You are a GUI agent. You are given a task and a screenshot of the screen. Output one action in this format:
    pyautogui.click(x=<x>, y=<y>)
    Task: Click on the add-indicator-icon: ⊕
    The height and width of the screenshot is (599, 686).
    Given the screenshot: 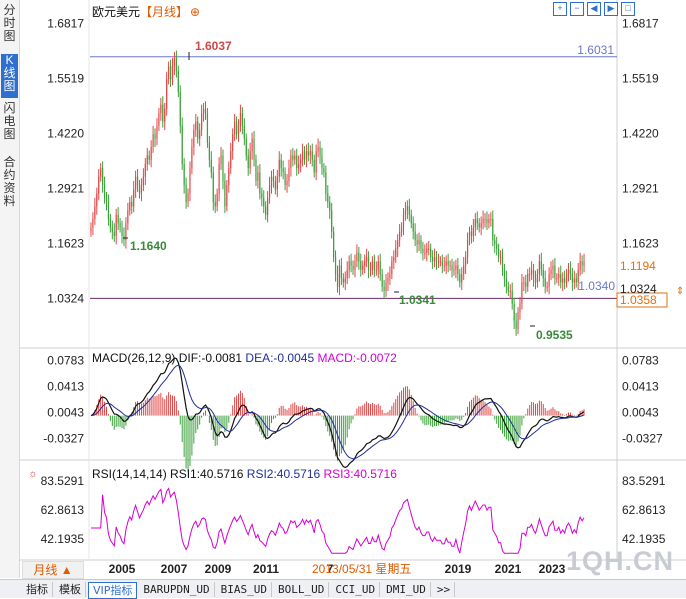 What is the action you would take?
    pyautogui.click(x=195, y=12)
    